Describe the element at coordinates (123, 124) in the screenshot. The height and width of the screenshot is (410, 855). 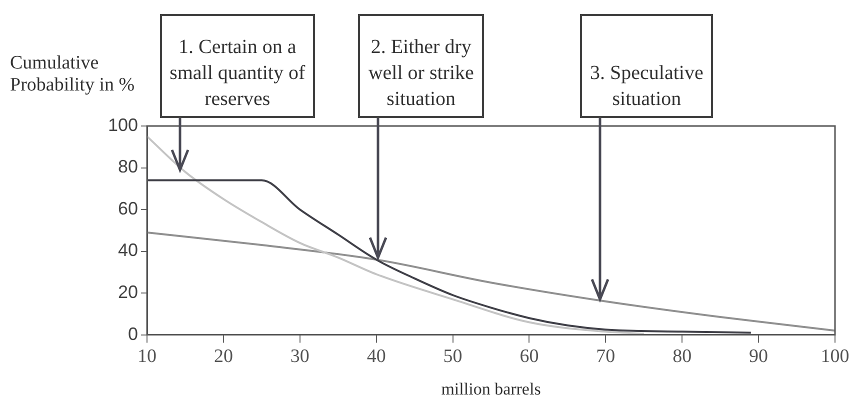
I see `y-tick-label: 100` at that location.